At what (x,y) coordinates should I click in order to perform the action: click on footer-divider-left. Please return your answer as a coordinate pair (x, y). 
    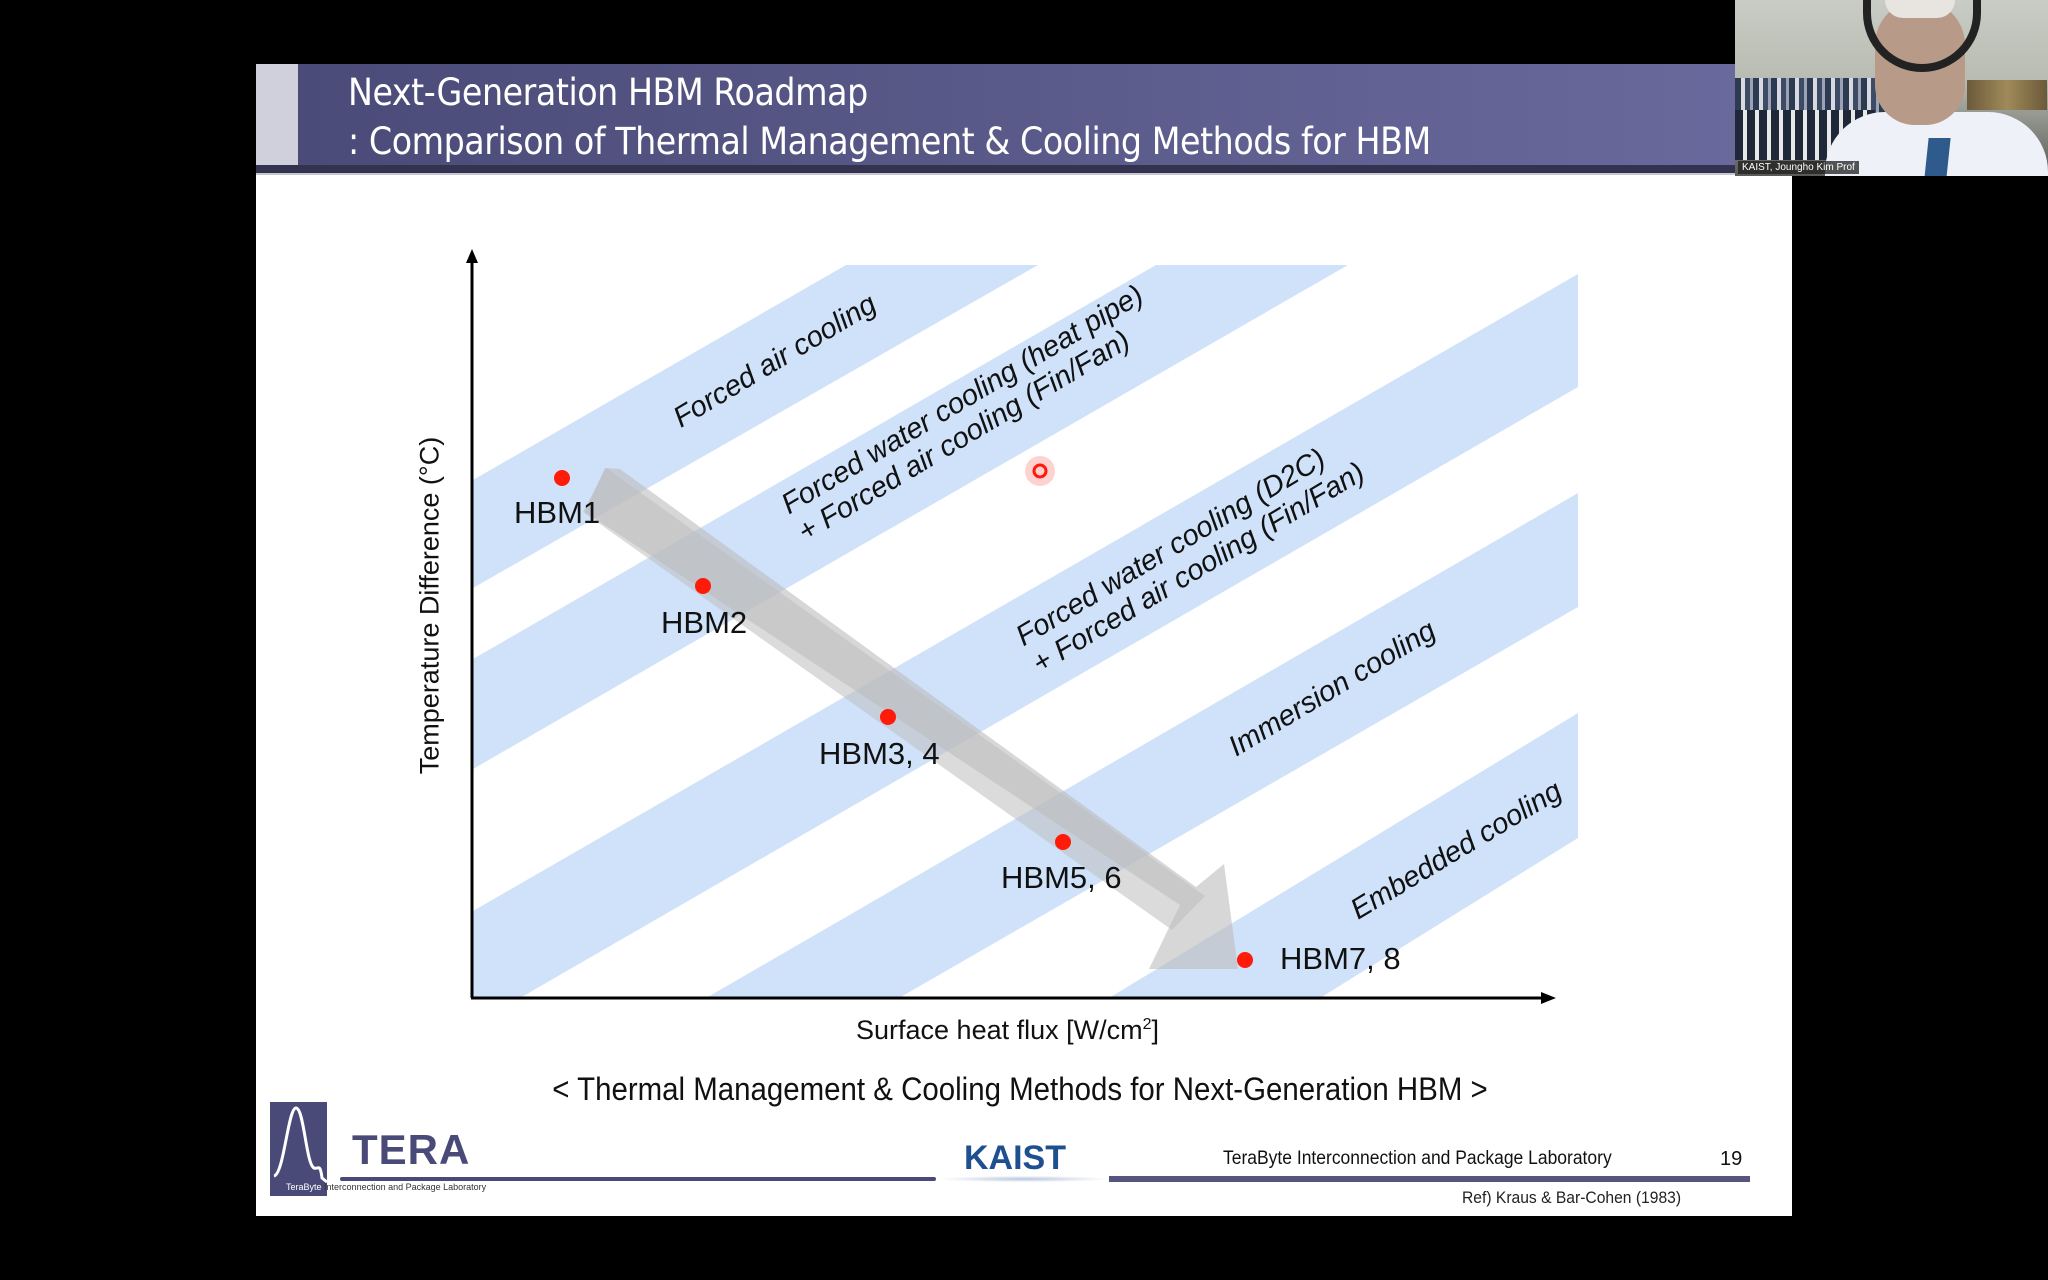
    Looking at the image, I should click on (638, 1179).